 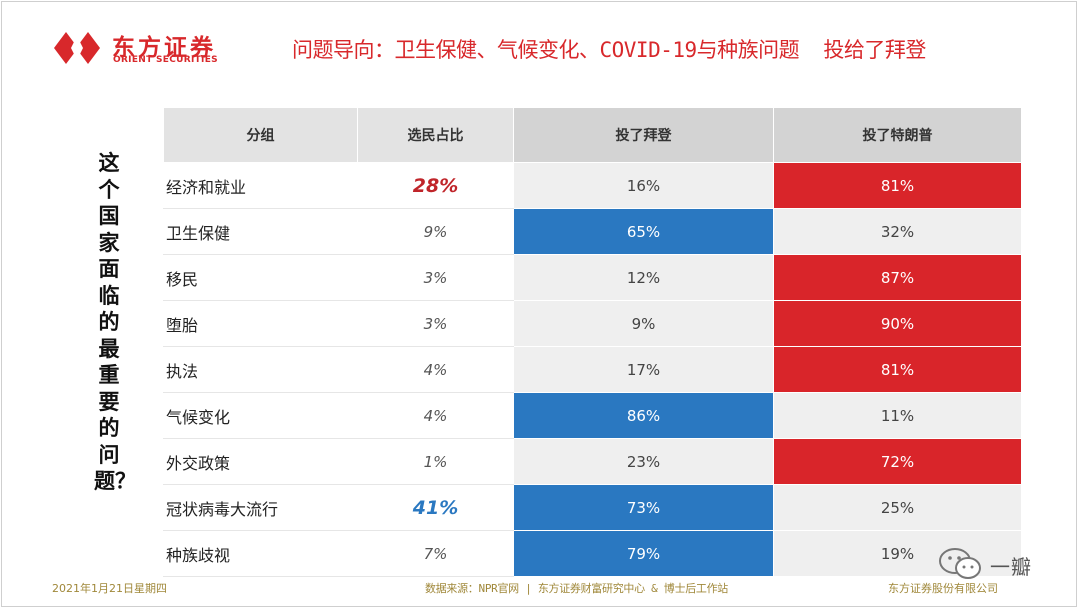 What do you see at coordinates (897, 461) in the screenshot?
I see `row-trump-pct: 72%` at bounding box center [897, 461].